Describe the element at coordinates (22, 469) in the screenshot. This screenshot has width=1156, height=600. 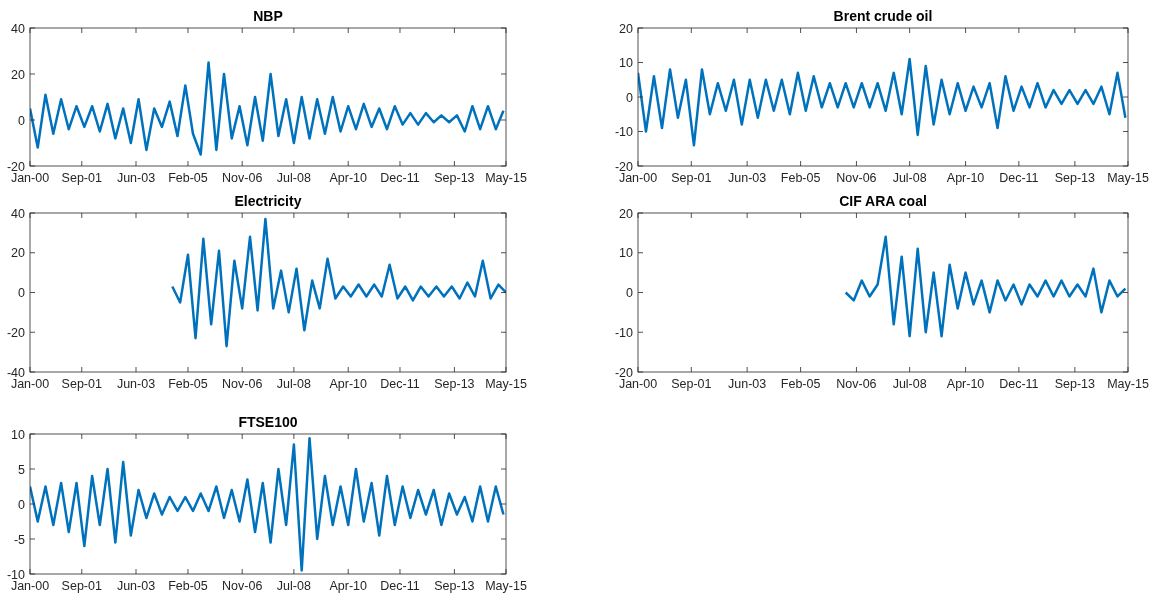
I see `y-tick-label: 5` at that location.